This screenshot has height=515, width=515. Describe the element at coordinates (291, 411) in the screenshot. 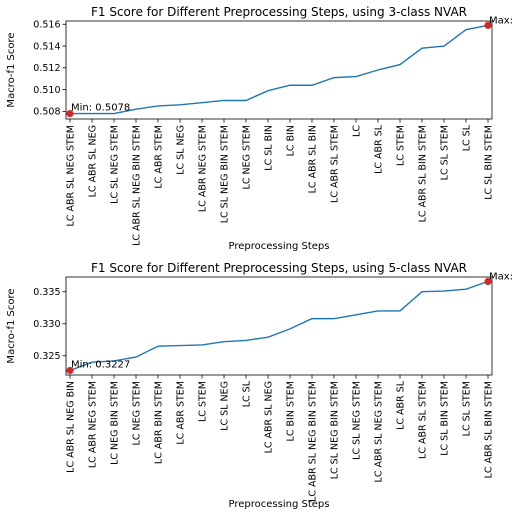

I see `x-tick-label: LC BIN STEM` at that location.